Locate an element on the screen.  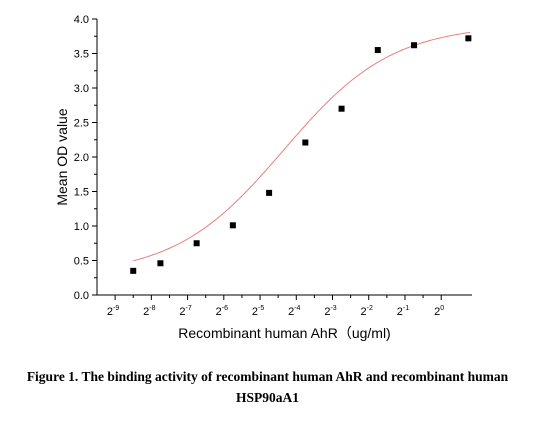
x-axis-label: Recombinant human AhR（ug/ml) is located at coordinates (284, 333).